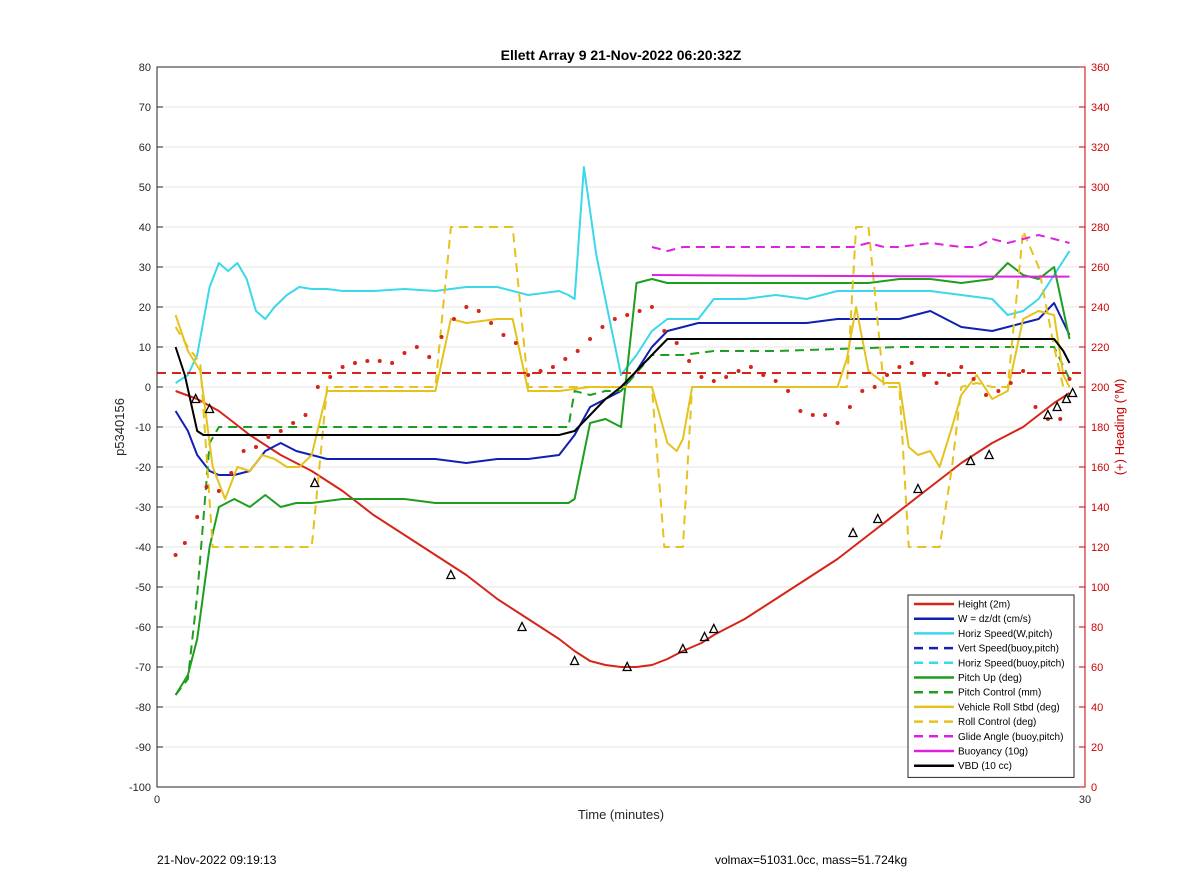 This screenshot has height=885, width=1200. What do you see at coordinates (143, 628) in the screenshot?
I see `y-tick-label: -60` at bounding box center [143, 628].